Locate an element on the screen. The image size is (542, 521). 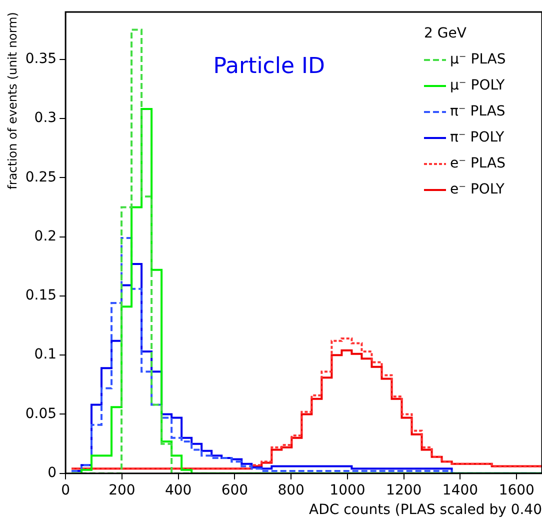
legend-label: e⁻ POLY is located at coordinates (477, 190).